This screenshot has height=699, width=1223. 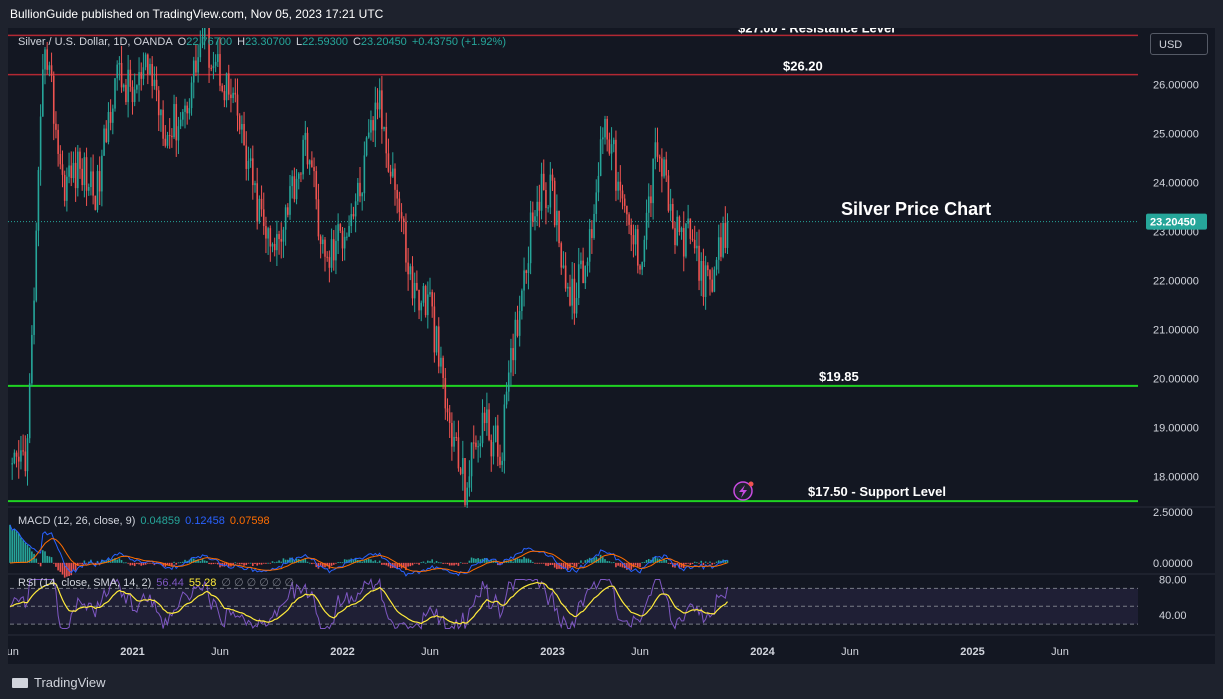 What do you see at coordinates (59, 682) in the screenshot?
I see `tradingview-logo: TradingView` at bounding box center [59, 682].